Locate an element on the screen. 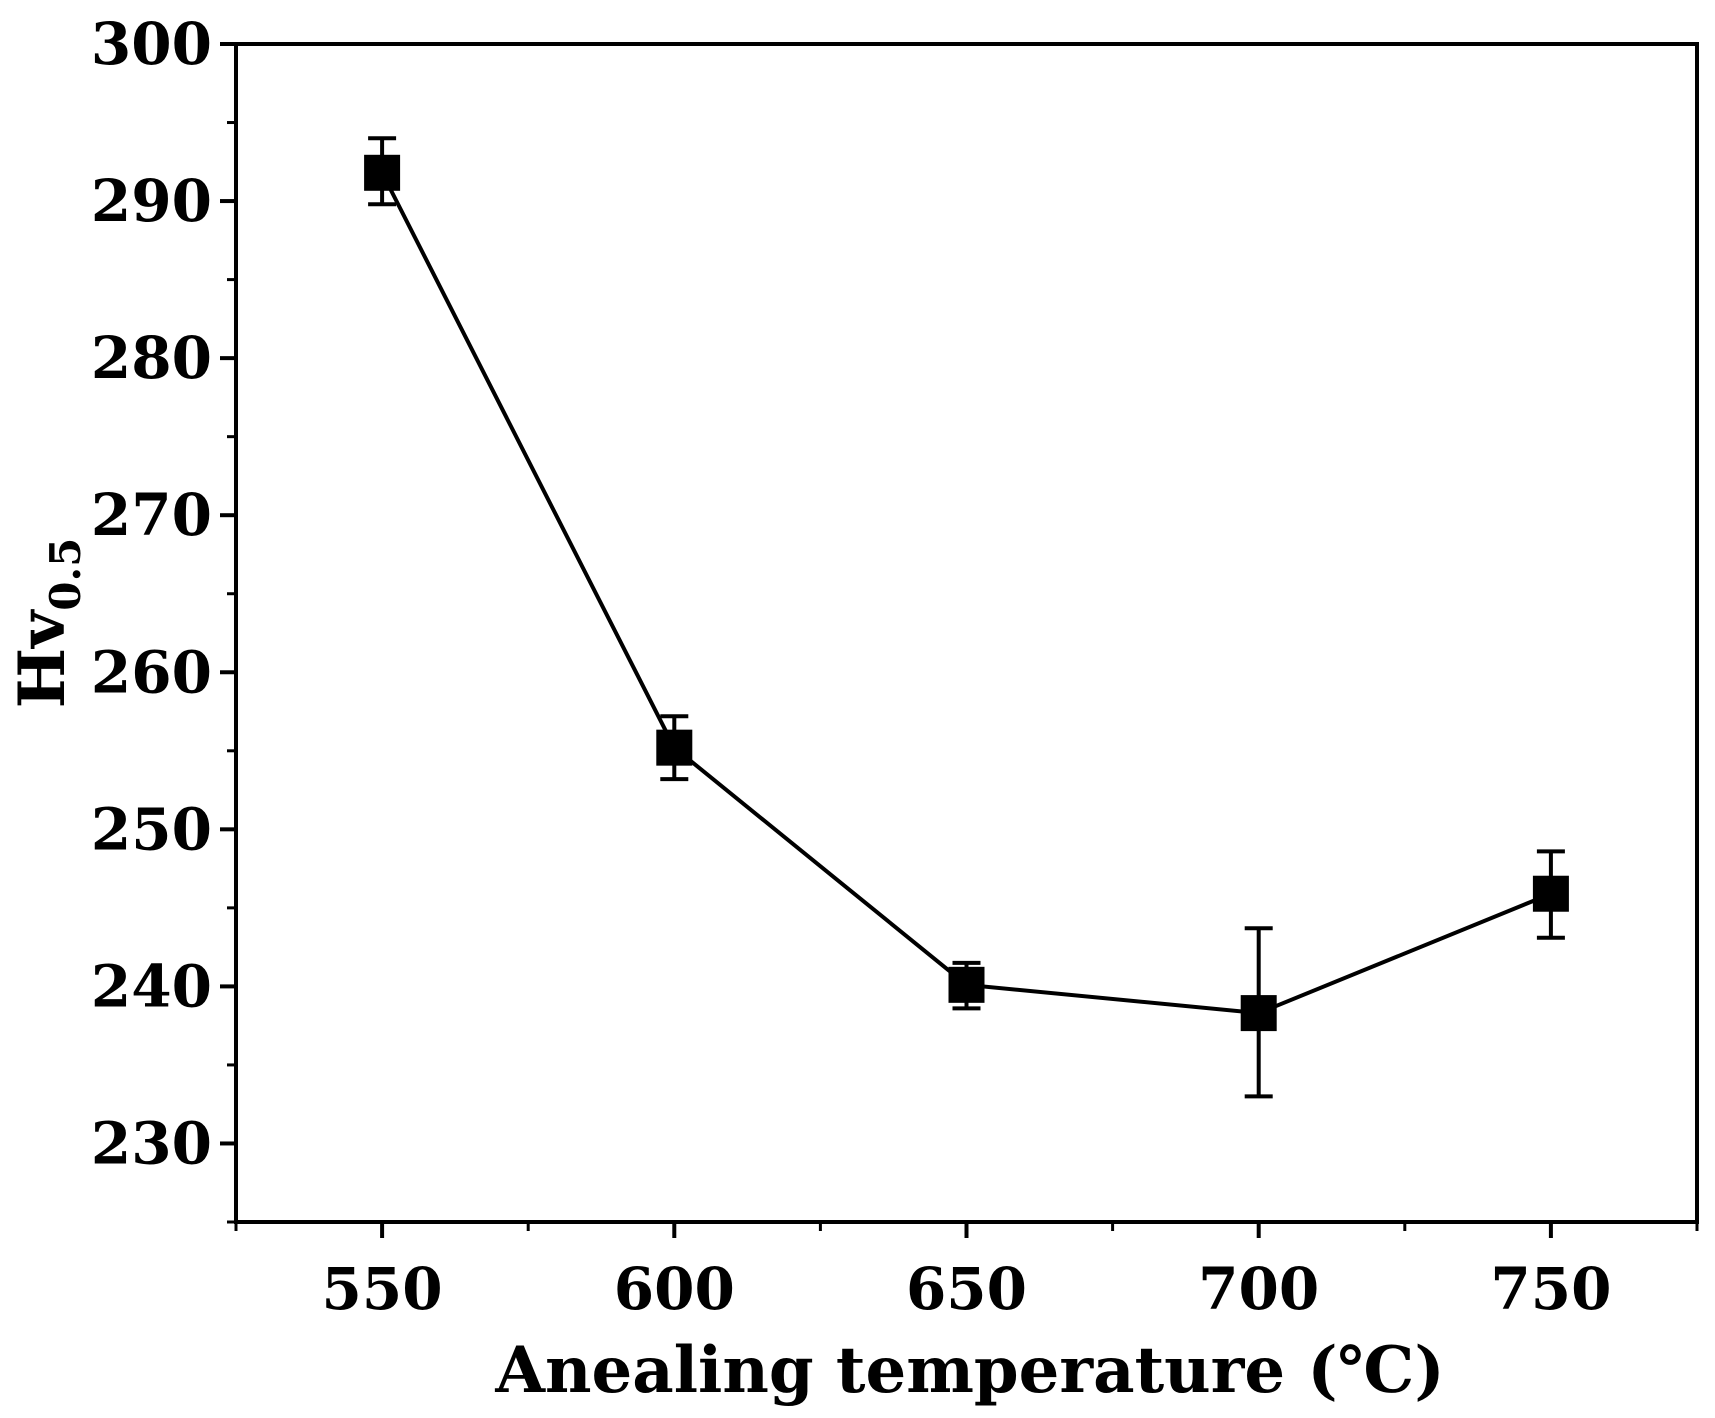  x-tick-label-600: 600 is located at coordinates (674, 1289).